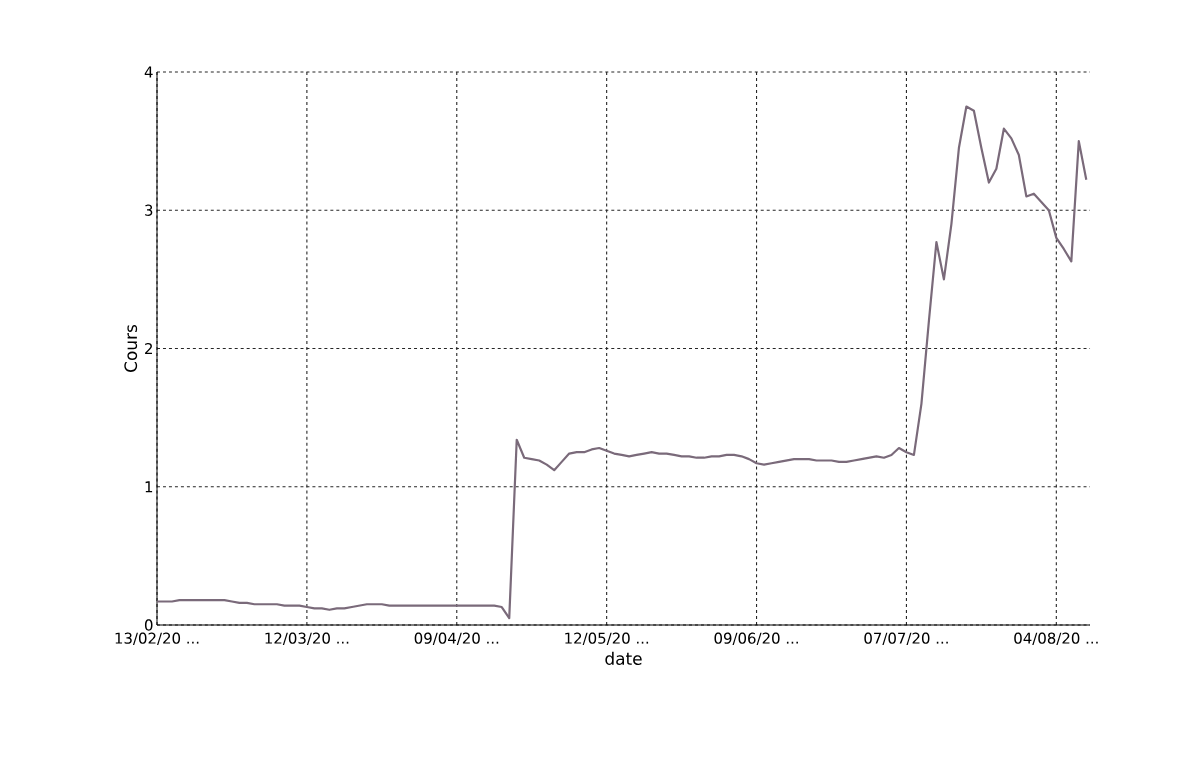  Describe the element at coordinates (148, 72) in the screenshot. I see `y-tick-label: 4` at that location.